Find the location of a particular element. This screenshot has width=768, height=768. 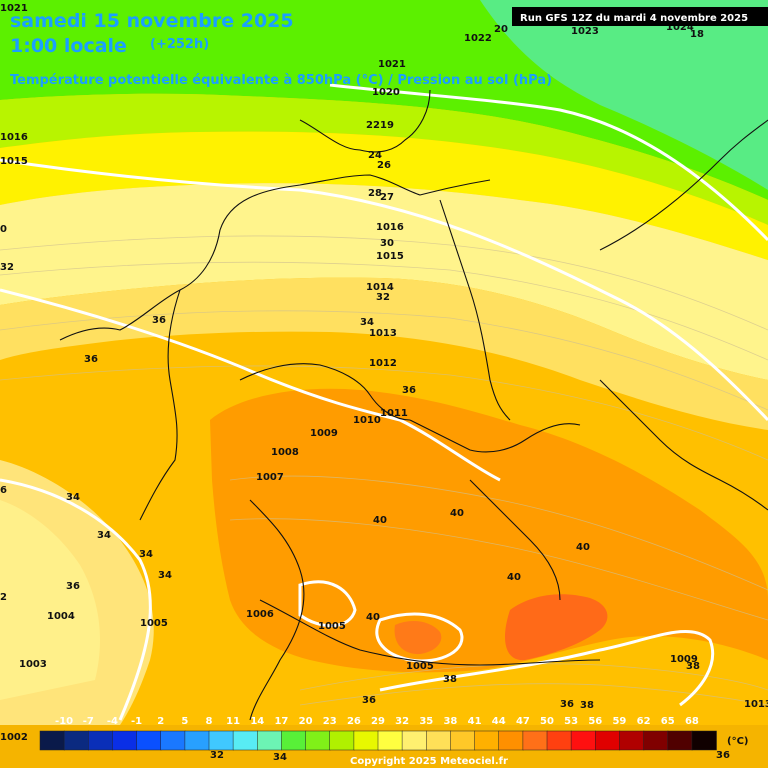

legend-tick-label: -7 is located at coordinates (88, 721).